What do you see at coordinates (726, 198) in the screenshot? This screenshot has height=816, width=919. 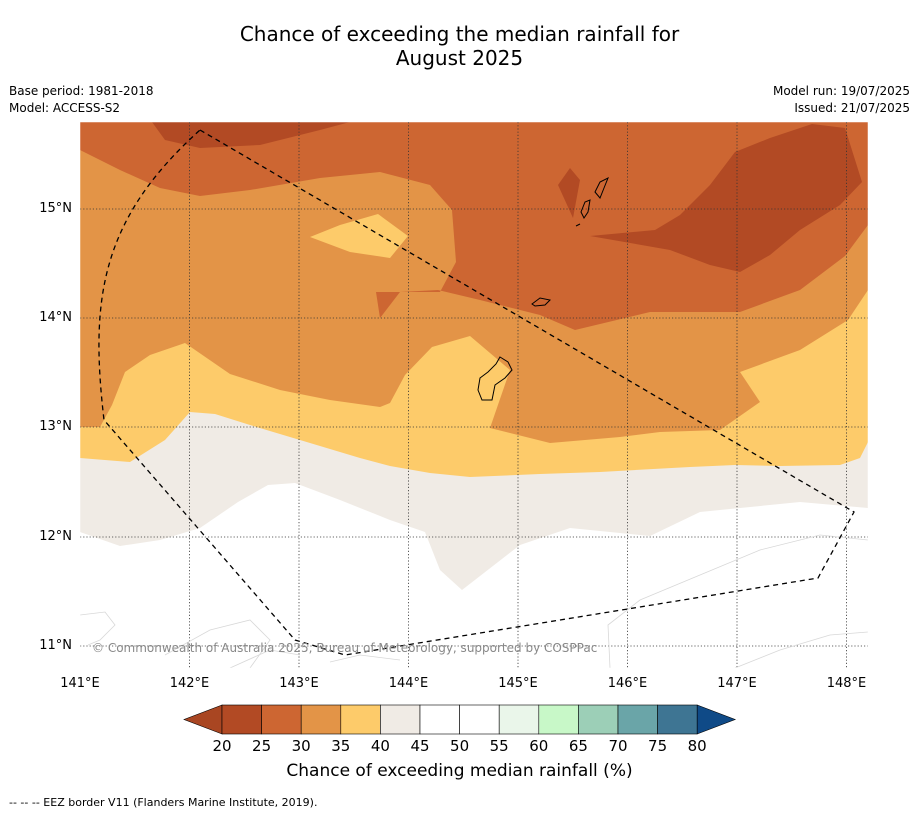 I see `contour-25-30-east` at bounding box center [726, 198].